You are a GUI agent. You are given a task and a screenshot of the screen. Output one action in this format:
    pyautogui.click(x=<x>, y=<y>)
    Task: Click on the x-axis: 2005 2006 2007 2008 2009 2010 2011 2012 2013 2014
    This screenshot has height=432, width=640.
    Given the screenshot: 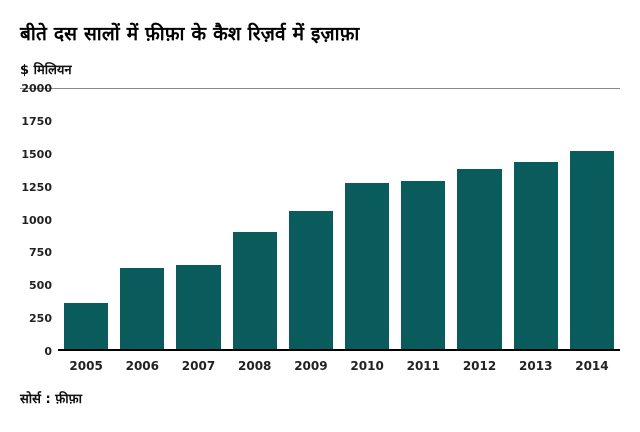 What is the action you would take?
    pyautogui.click(x=339, y=366)
    